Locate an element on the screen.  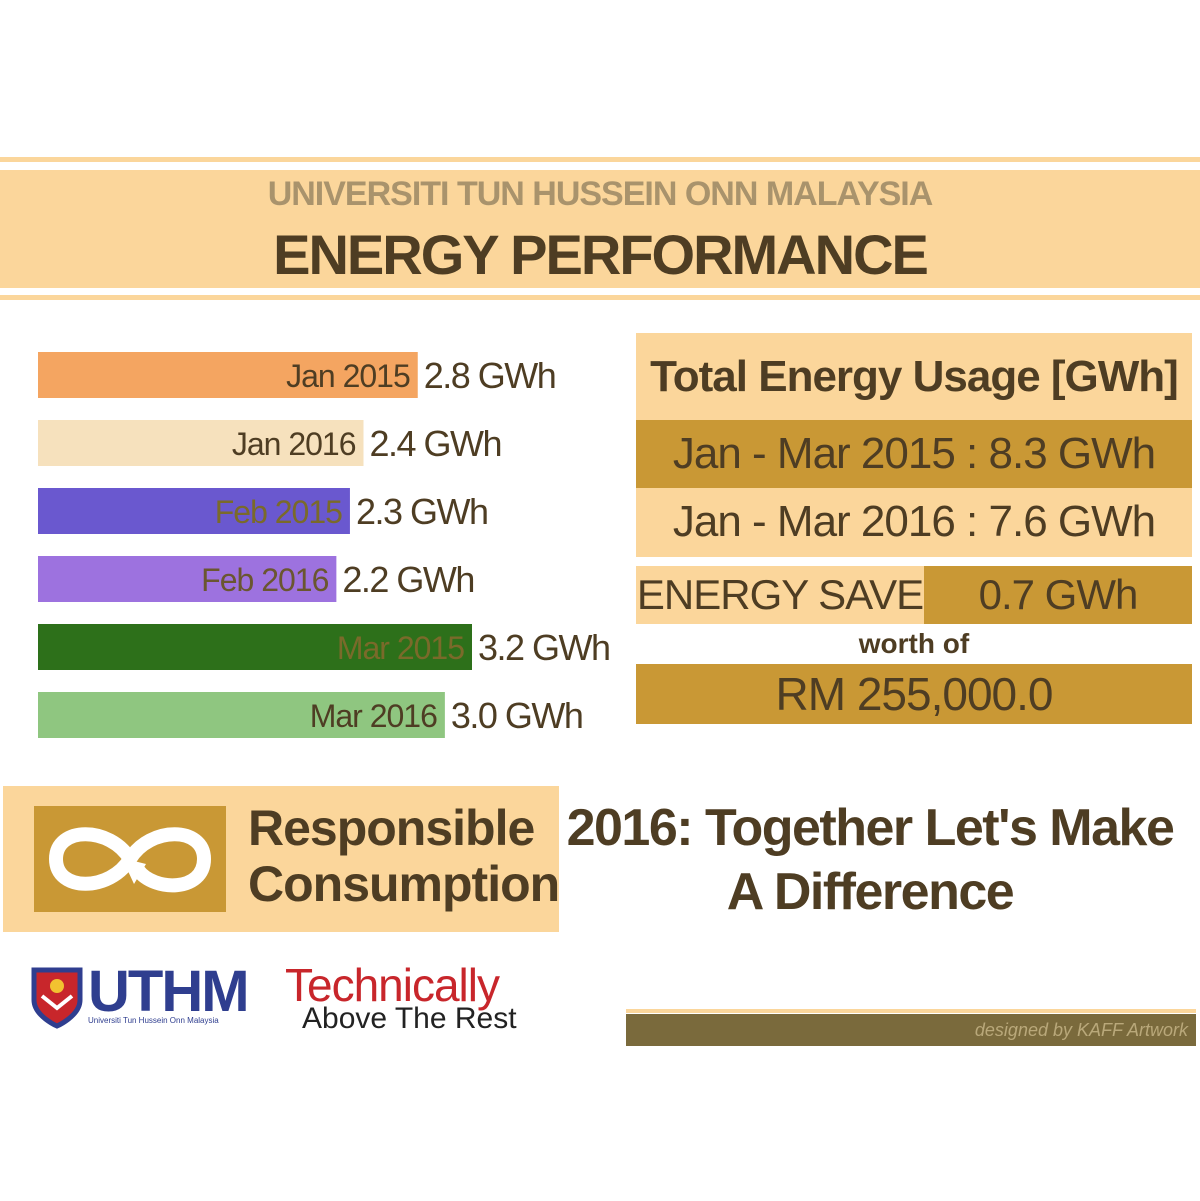
slogan-line-1: 2016: Together Let's Make is located at coordinates (870, 828).